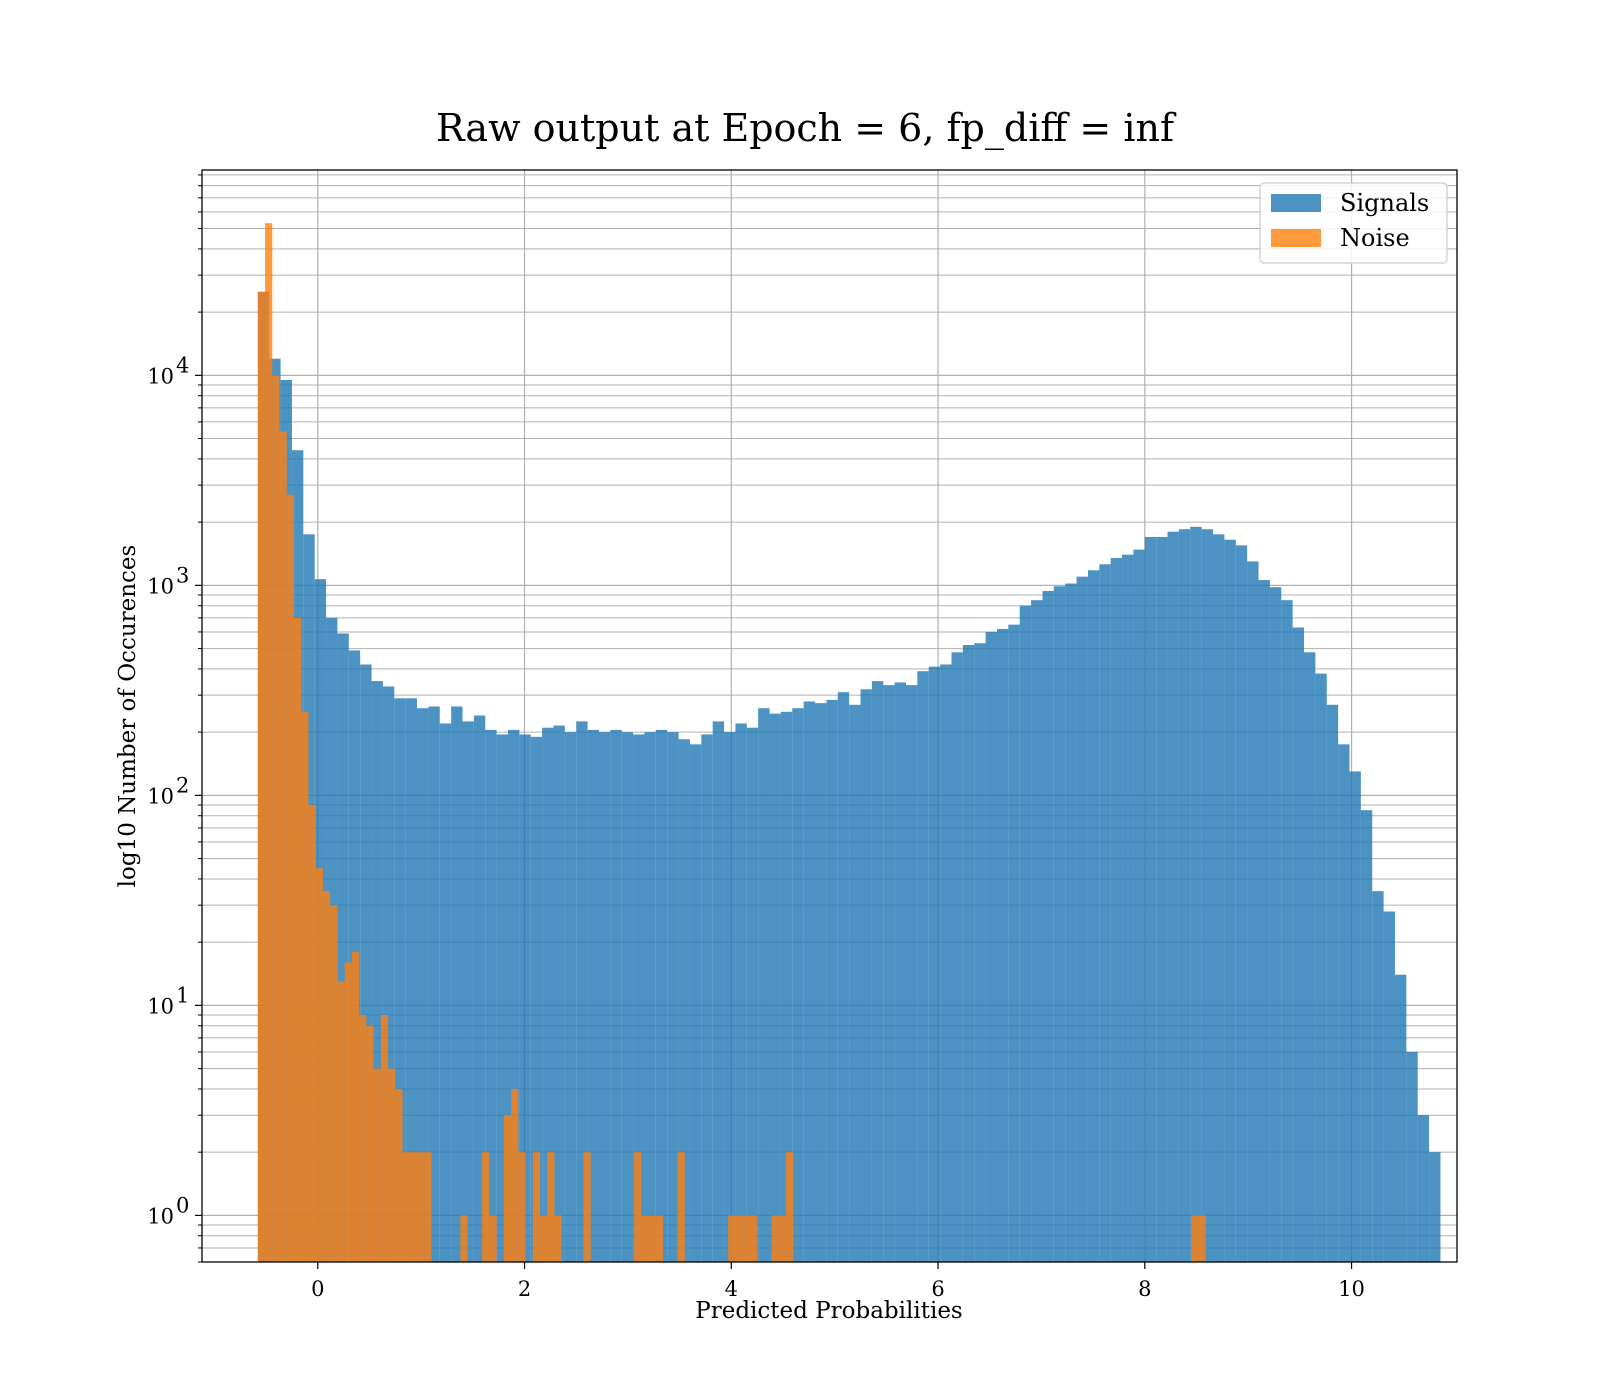 The height and width of the screenshot is (1400, 1600). What do you see at coordinates (182, 785) in the screenshot?
I see `y-tick-exponent: 2` at bounding box center [182, 785].